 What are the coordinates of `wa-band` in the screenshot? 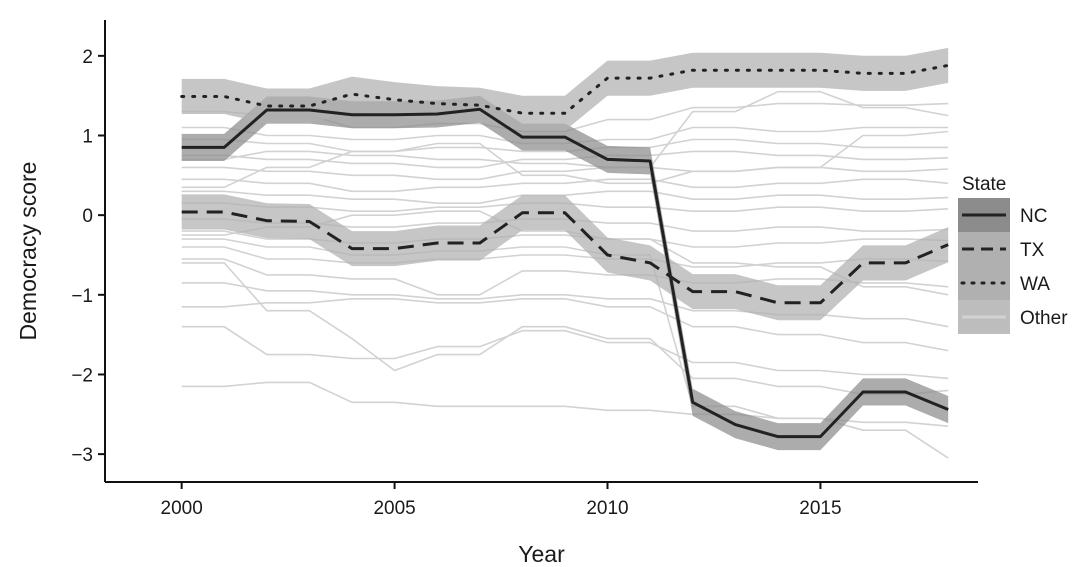 It's located at (565, 89).